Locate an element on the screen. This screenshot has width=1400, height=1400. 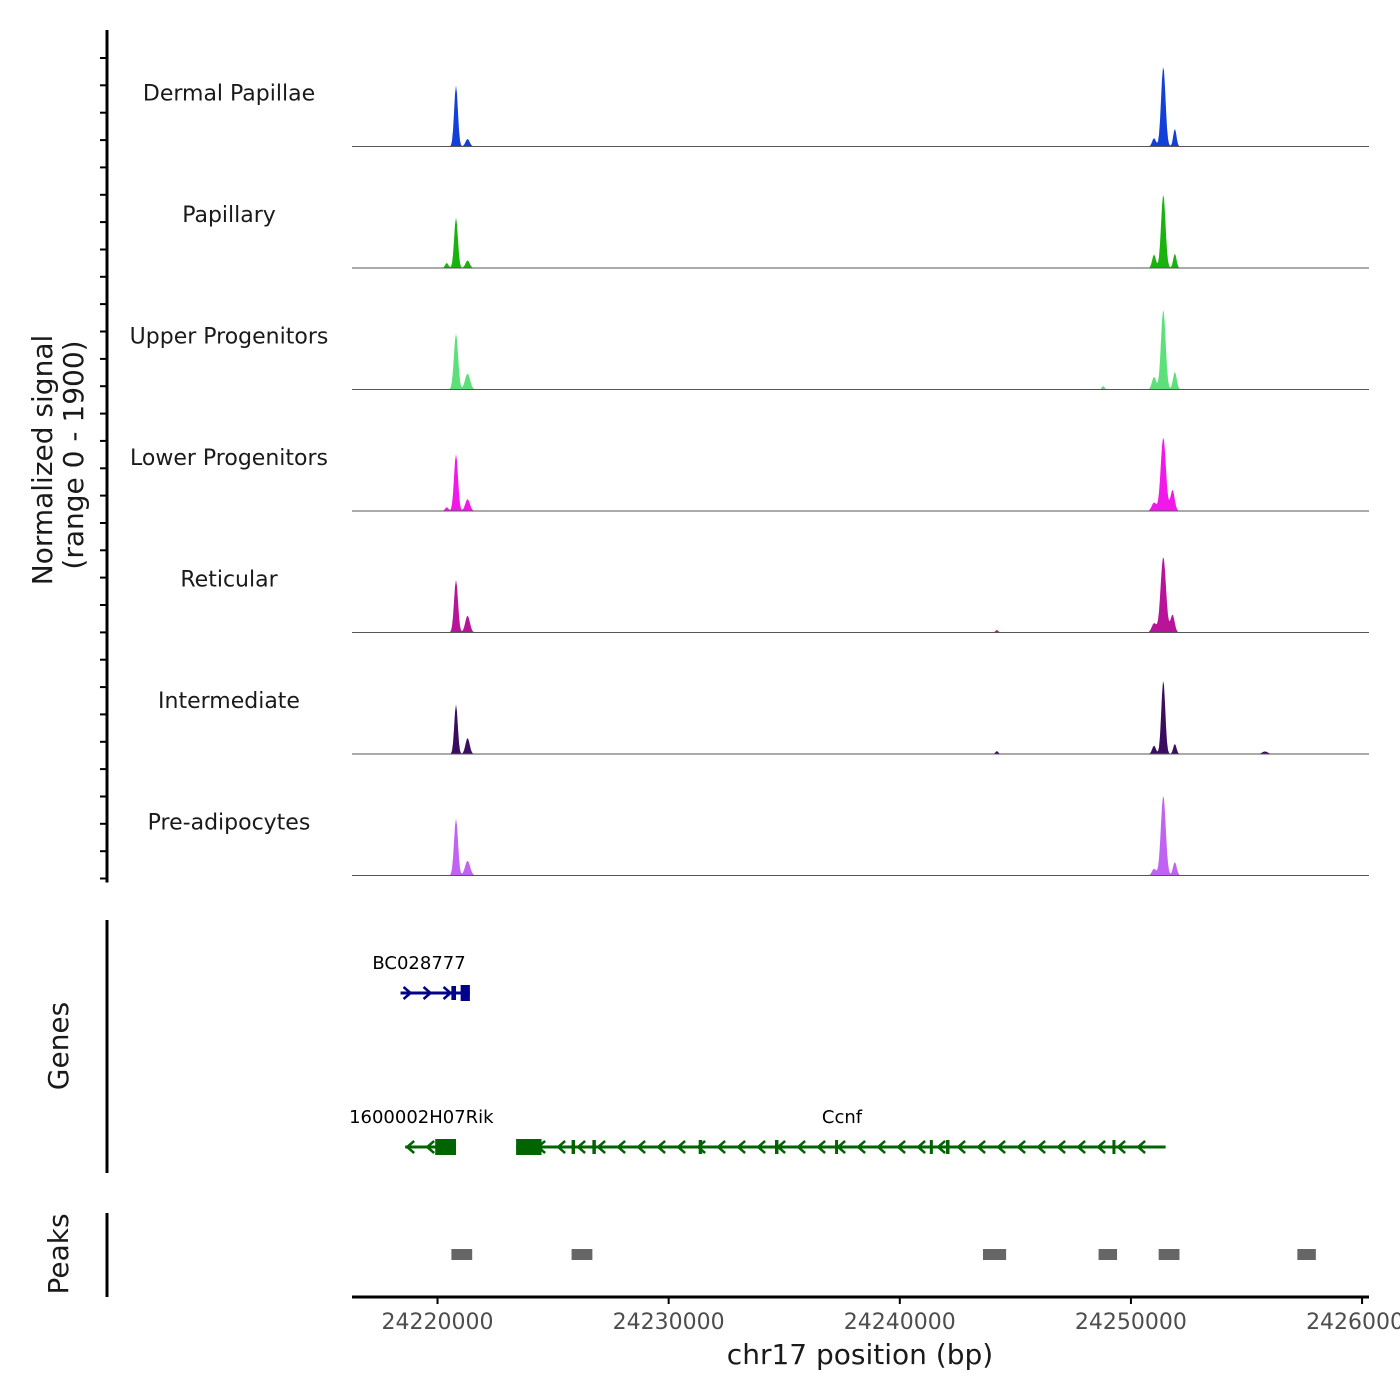
gene-label: 1600002H07Rik is located at coordinates (421, 1117).